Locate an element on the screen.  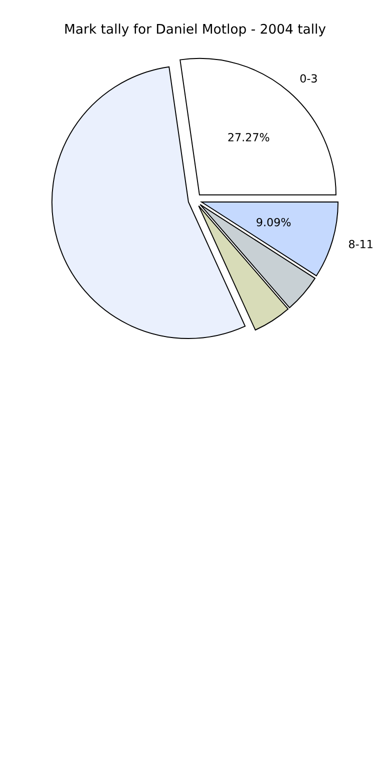
slice-label: 0-3 is located at coordinates (308, 78).